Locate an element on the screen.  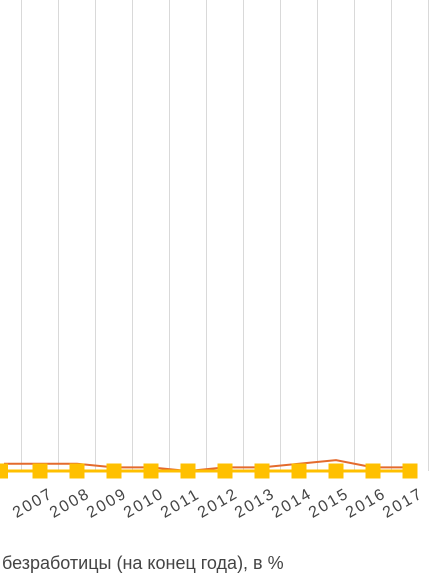
chart-caption: безработицы (на конец года), в % is located at coordinates (143, 563).